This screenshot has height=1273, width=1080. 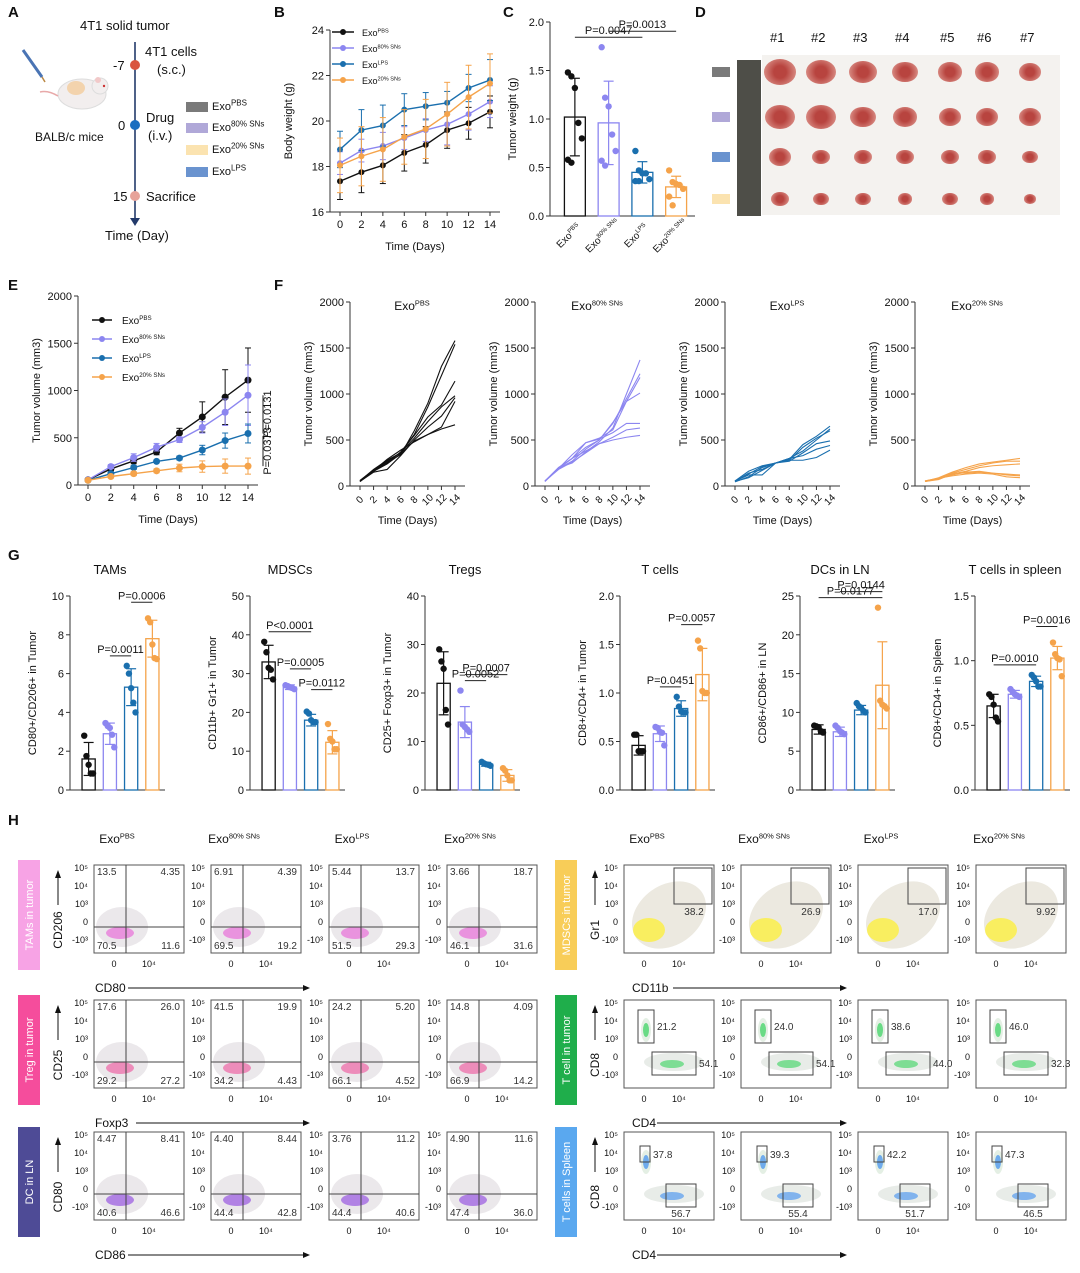 I want to click on legend-marker, so click(x=102, y=339).